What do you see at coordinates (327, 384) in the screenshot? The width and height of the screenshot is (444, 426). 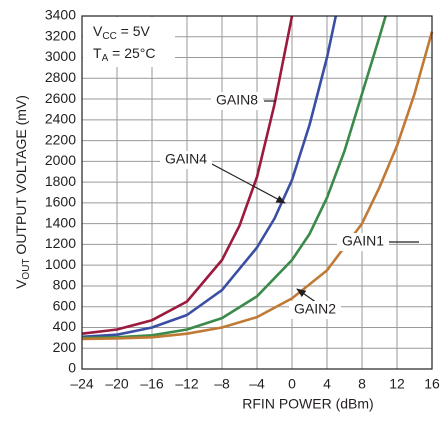 I see `x-tick-label: 4` at bounding box center [327, 384].